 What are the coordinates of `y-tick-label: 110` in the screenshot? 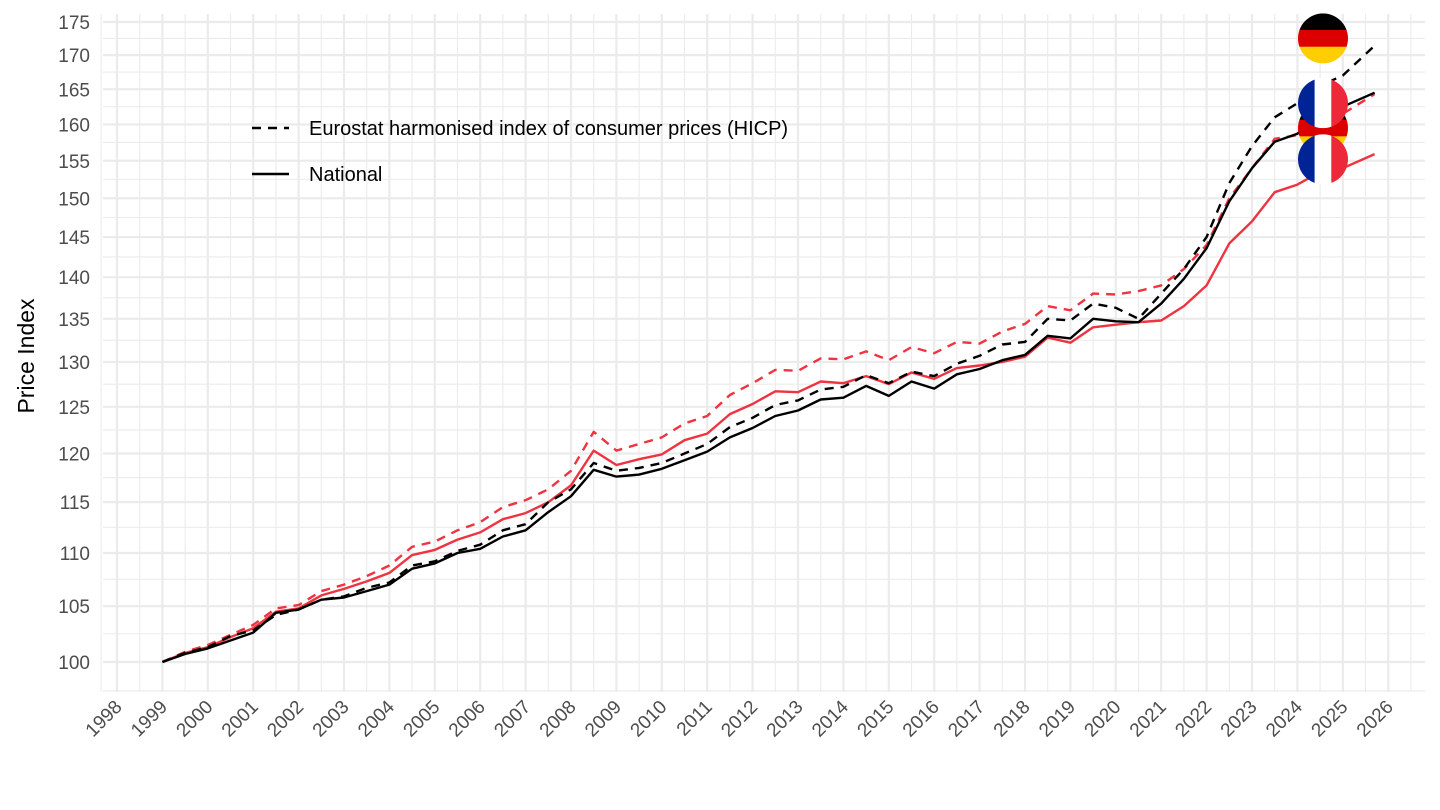 It's located at (75, 554).